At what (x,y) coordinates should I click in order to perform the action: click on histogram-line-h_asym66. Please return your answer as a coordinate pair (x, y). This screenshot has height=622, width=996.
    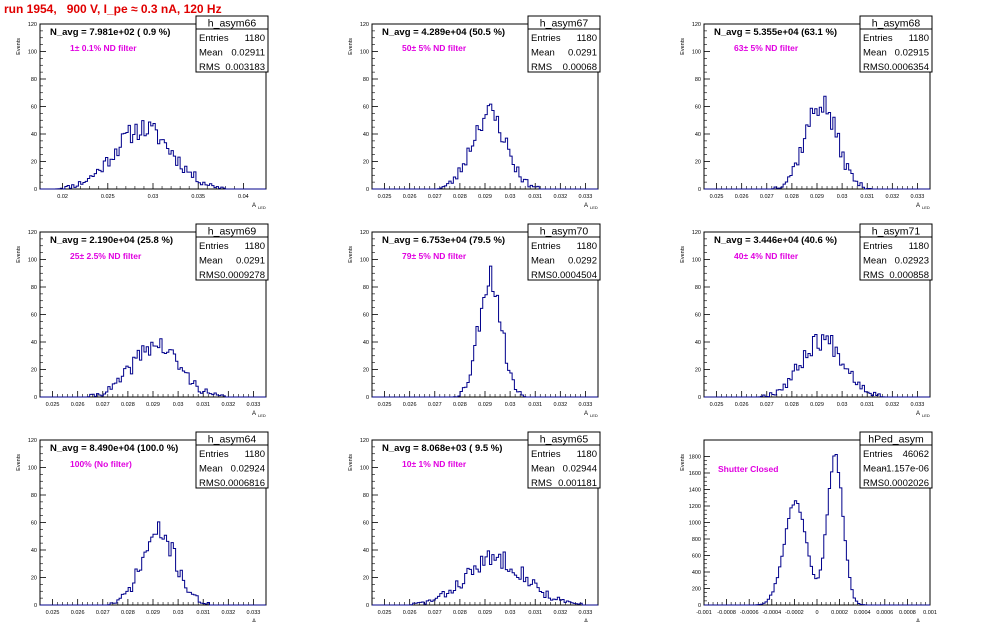
    Looking at the image, I should click on (153, 155).